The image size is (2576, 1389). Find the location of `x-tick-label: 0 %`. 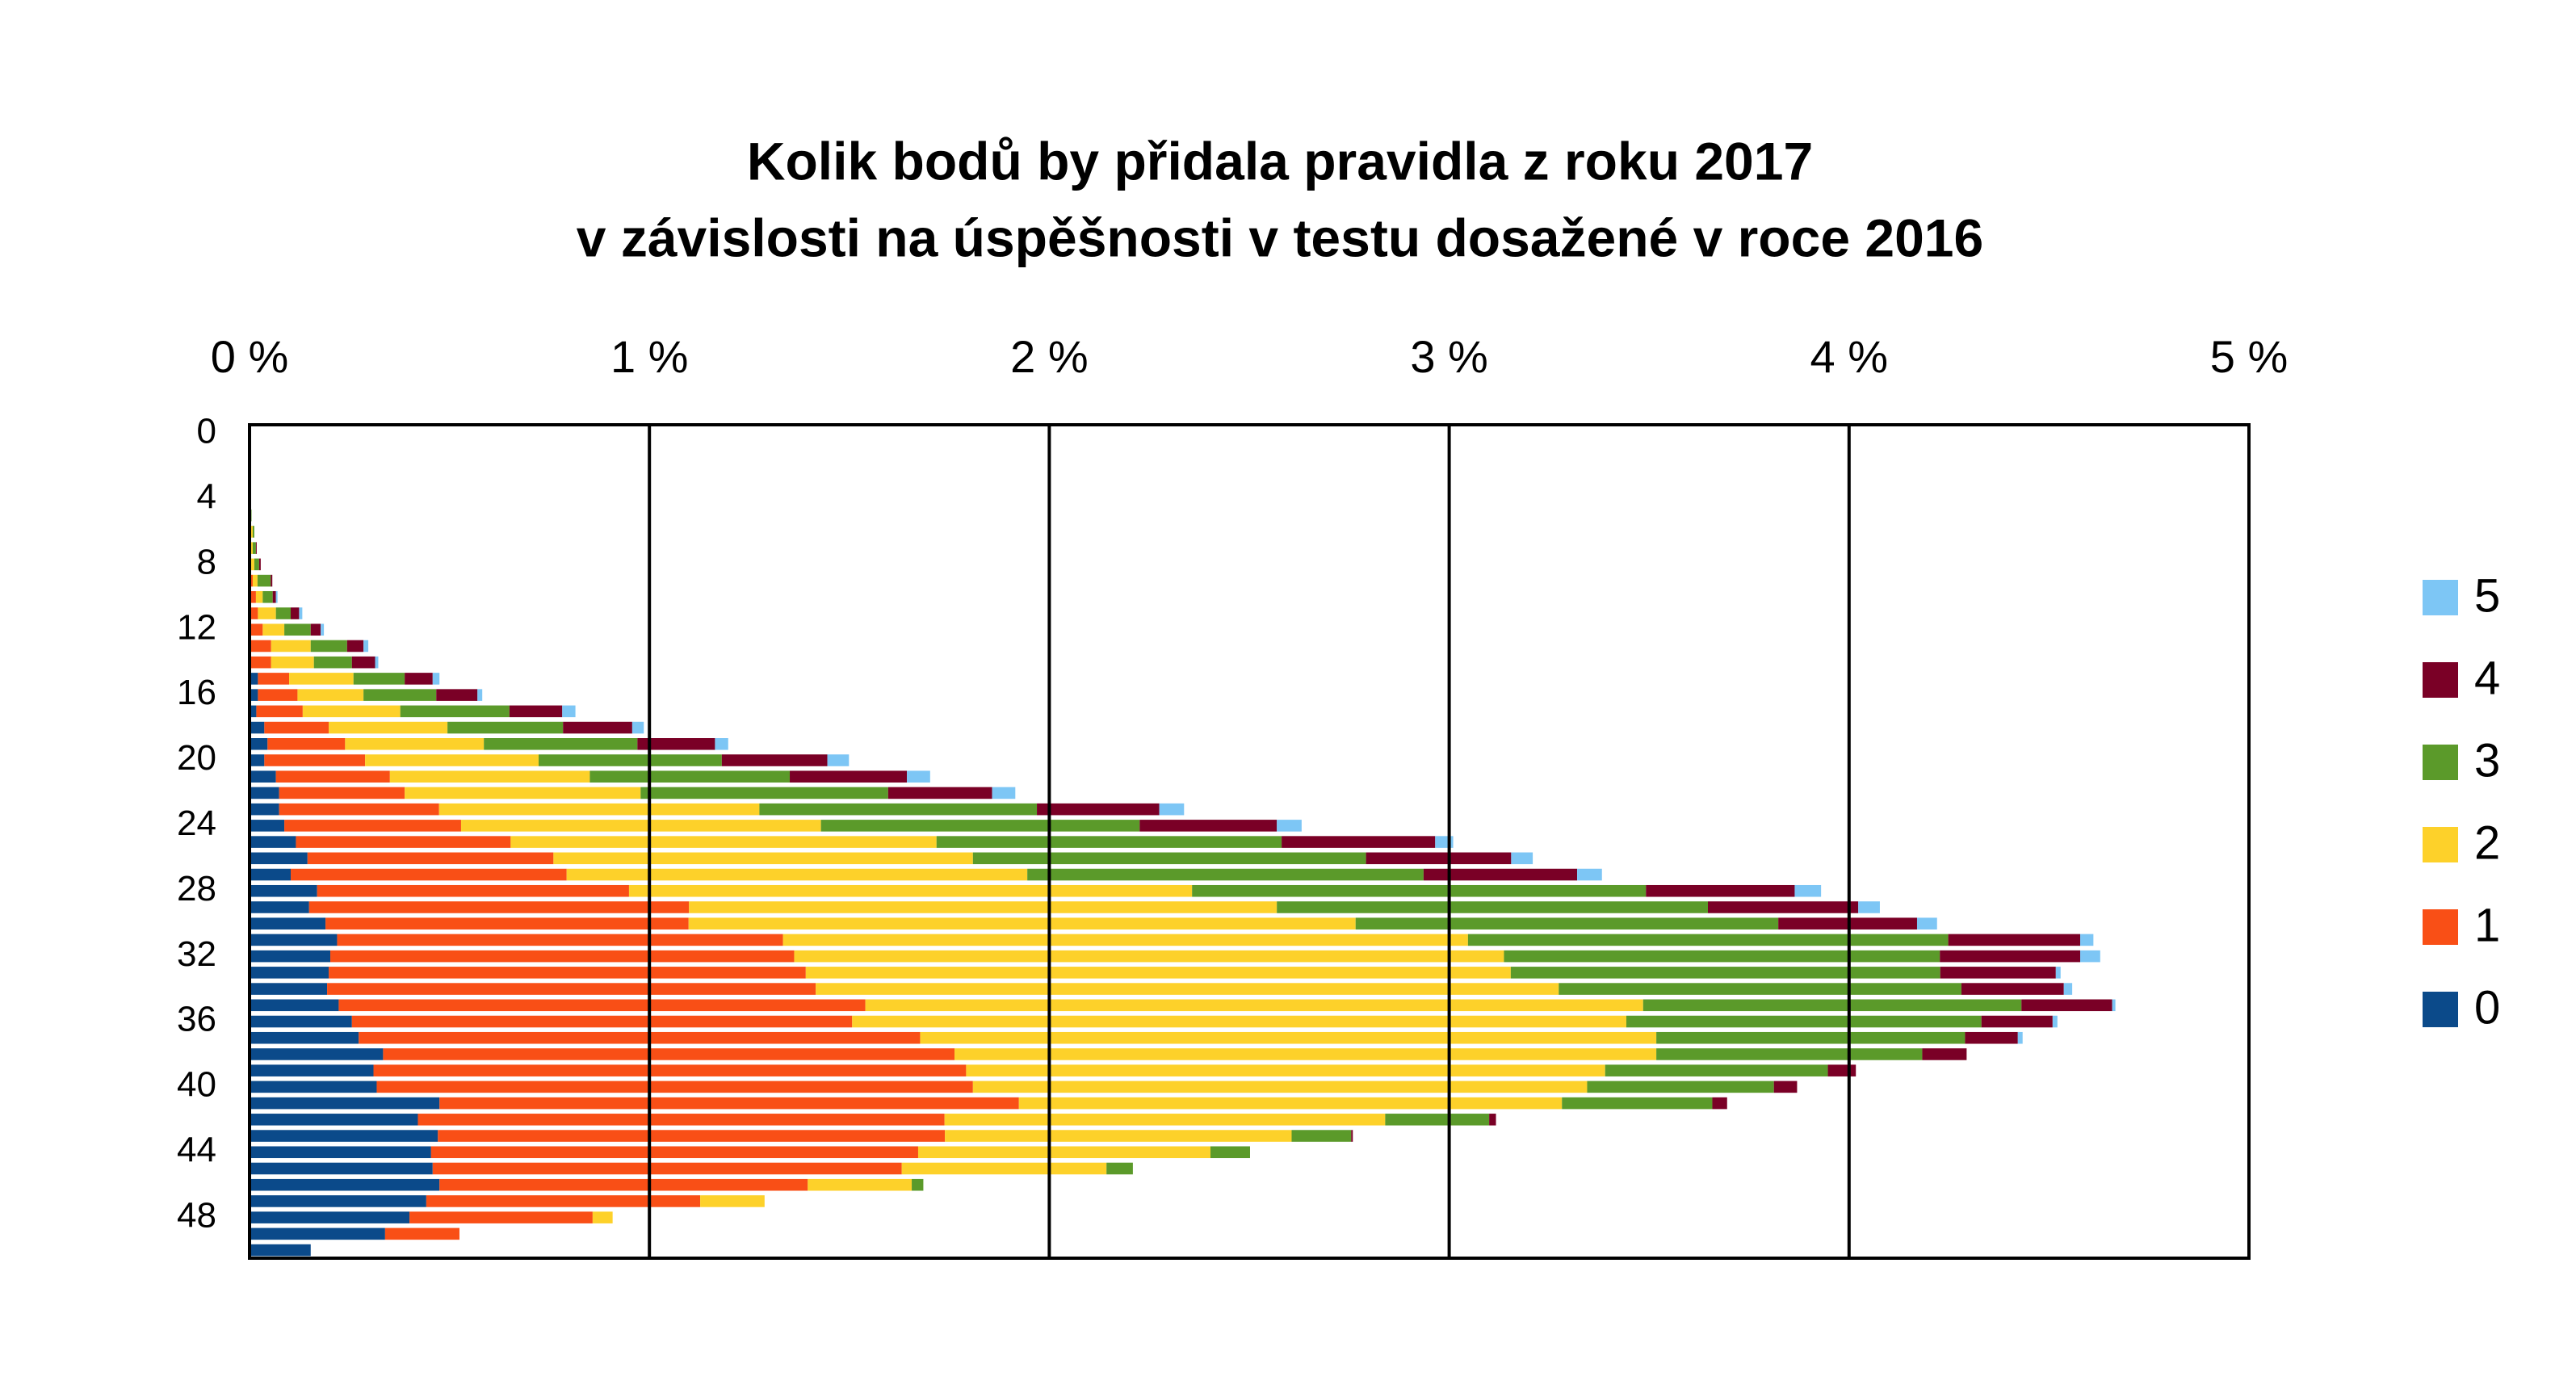

x-tick-label: 0 % is located at coordinates (250, 356).